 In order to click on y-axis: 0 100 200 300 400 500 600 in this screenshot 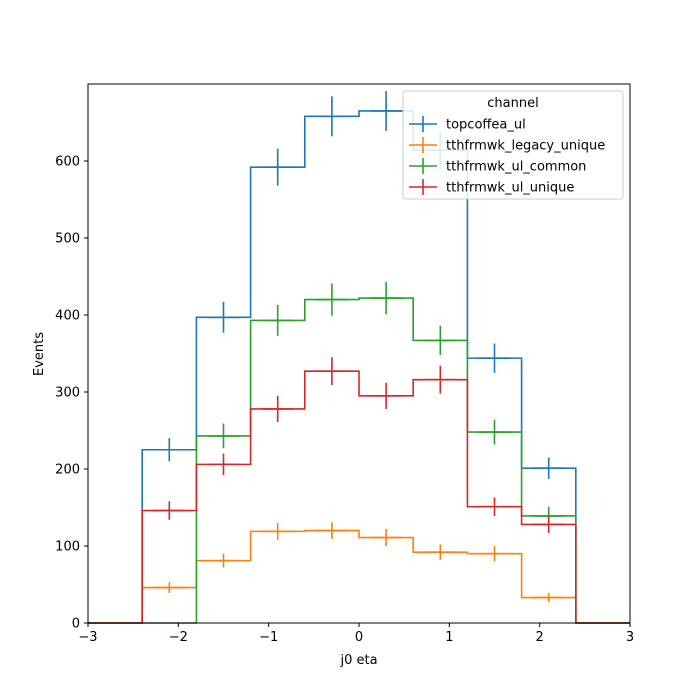, I will do `click(71, 393)`.